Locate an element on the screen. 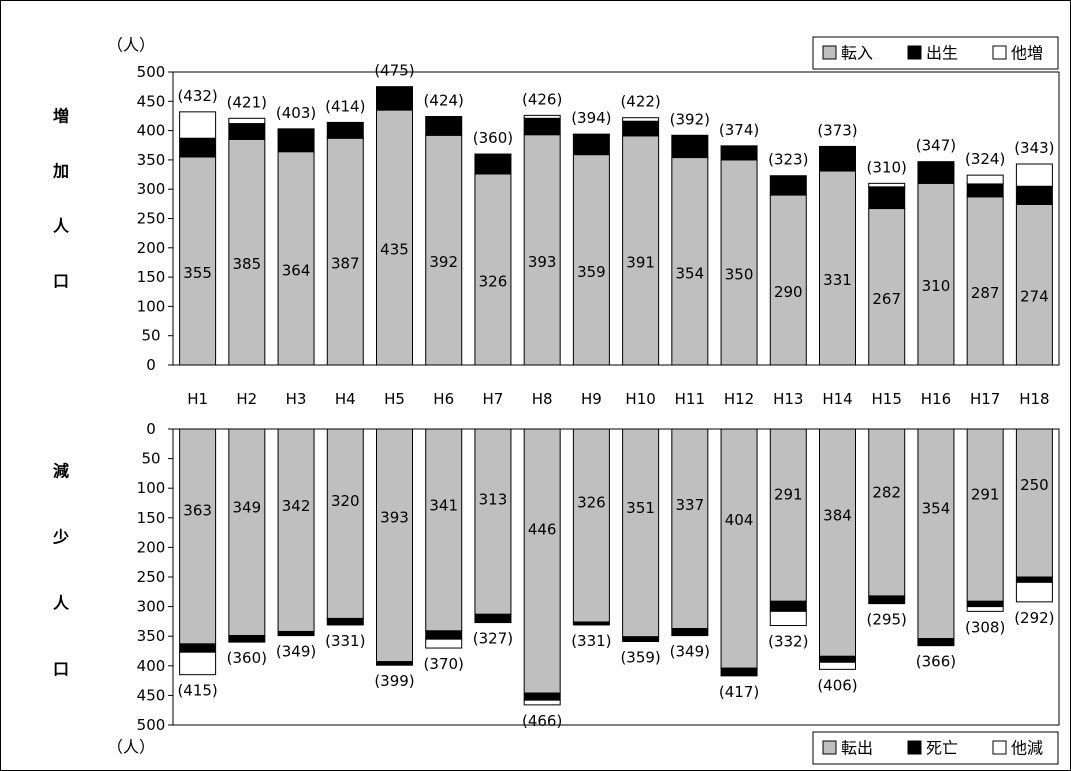  y-tick-label: 350 is located at coordinates (151, 160).